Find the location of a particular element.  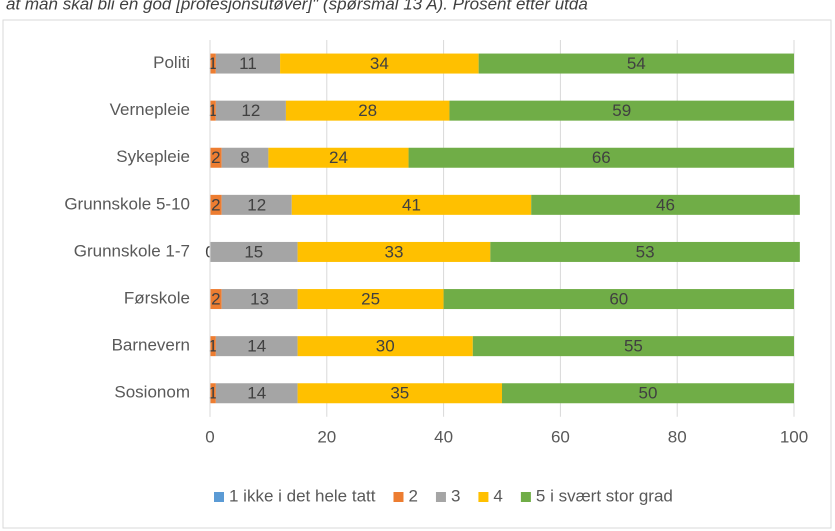

data-label: 50 is located at coordinates (648, 393).